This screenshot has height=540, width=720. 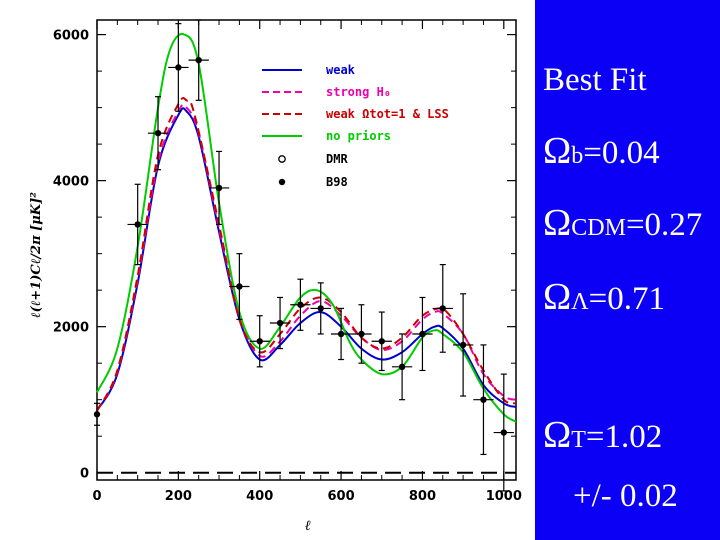 I want to click on omega-lambda-sub: Λ, so click(x=580, y=302).